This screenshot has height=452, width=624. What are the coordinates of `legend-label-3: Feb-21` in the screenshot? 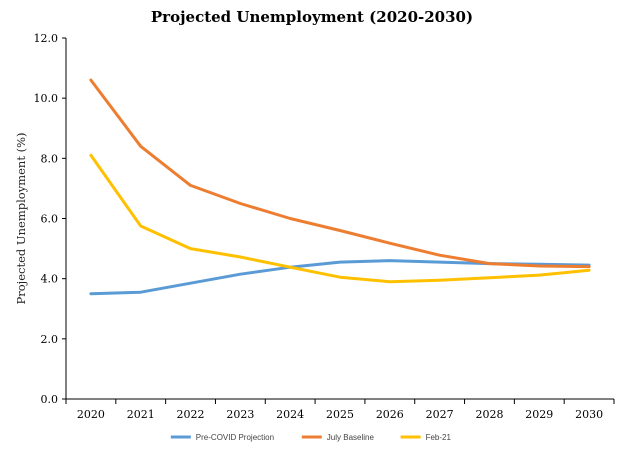 It's located at (439, 437).